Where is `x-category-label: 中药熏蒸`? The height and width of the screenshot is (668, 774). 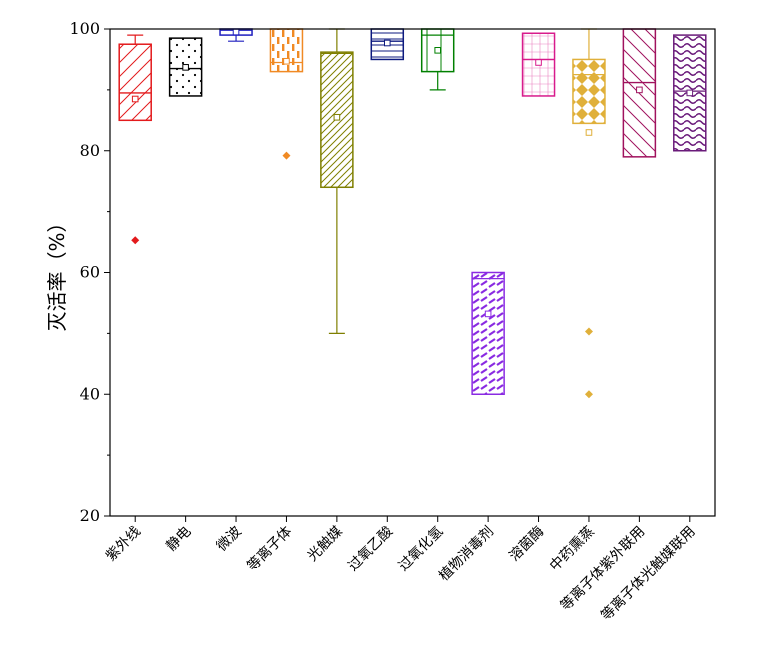 x-category-label: 中药熏蒸 is located at coordinates (572, 549).